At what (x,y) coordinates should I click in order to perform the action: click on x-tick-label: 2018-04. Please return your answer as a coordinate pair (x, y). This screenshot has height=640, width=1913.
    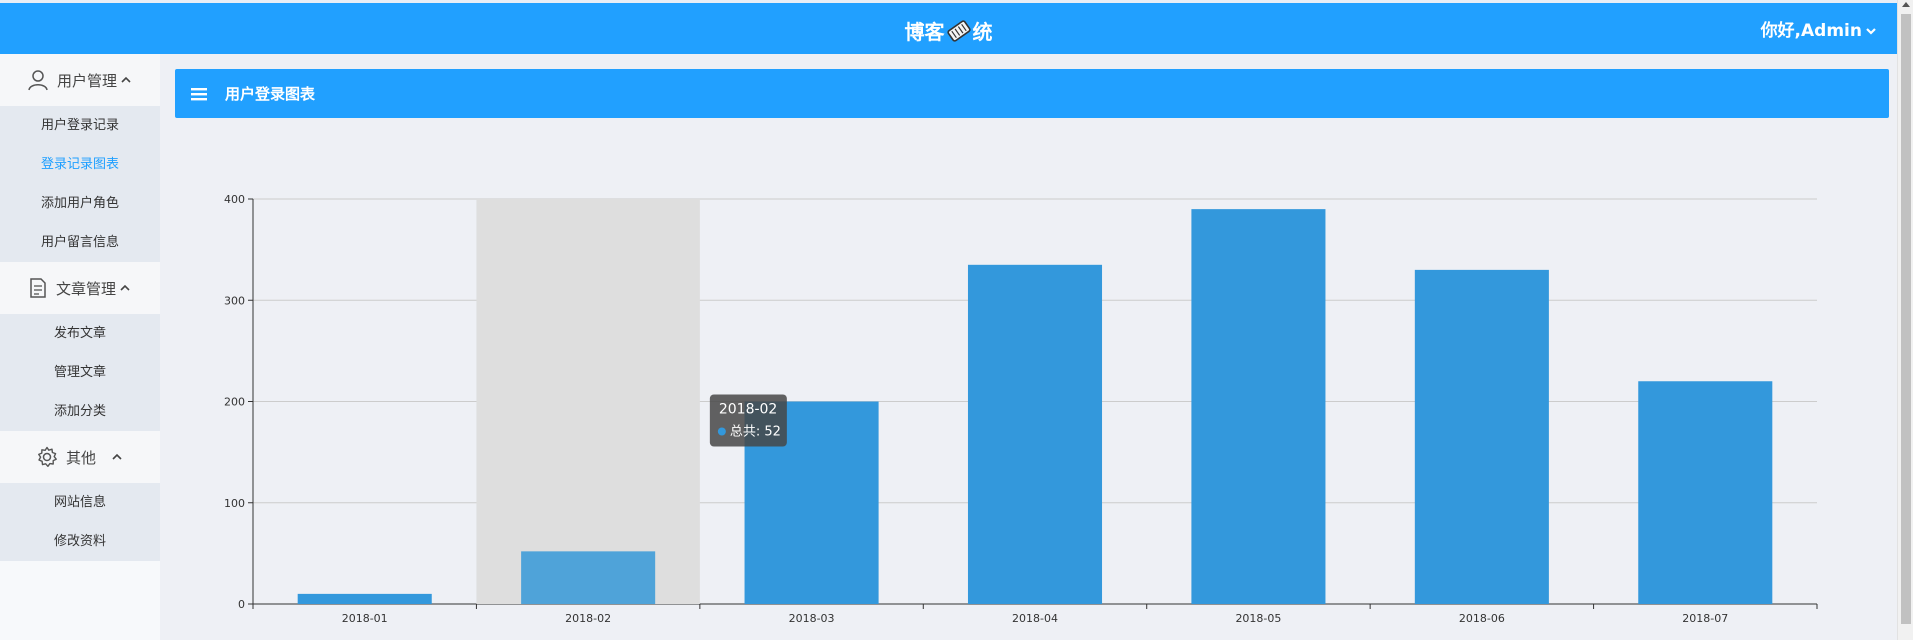
    Looking at the image, I should click on (1035, 618).